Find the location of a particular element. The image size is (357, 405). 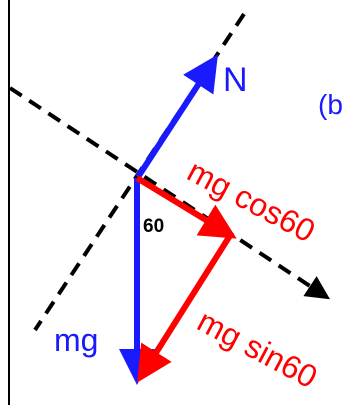

sin-component-arrow is located at coordinates (185, 307).